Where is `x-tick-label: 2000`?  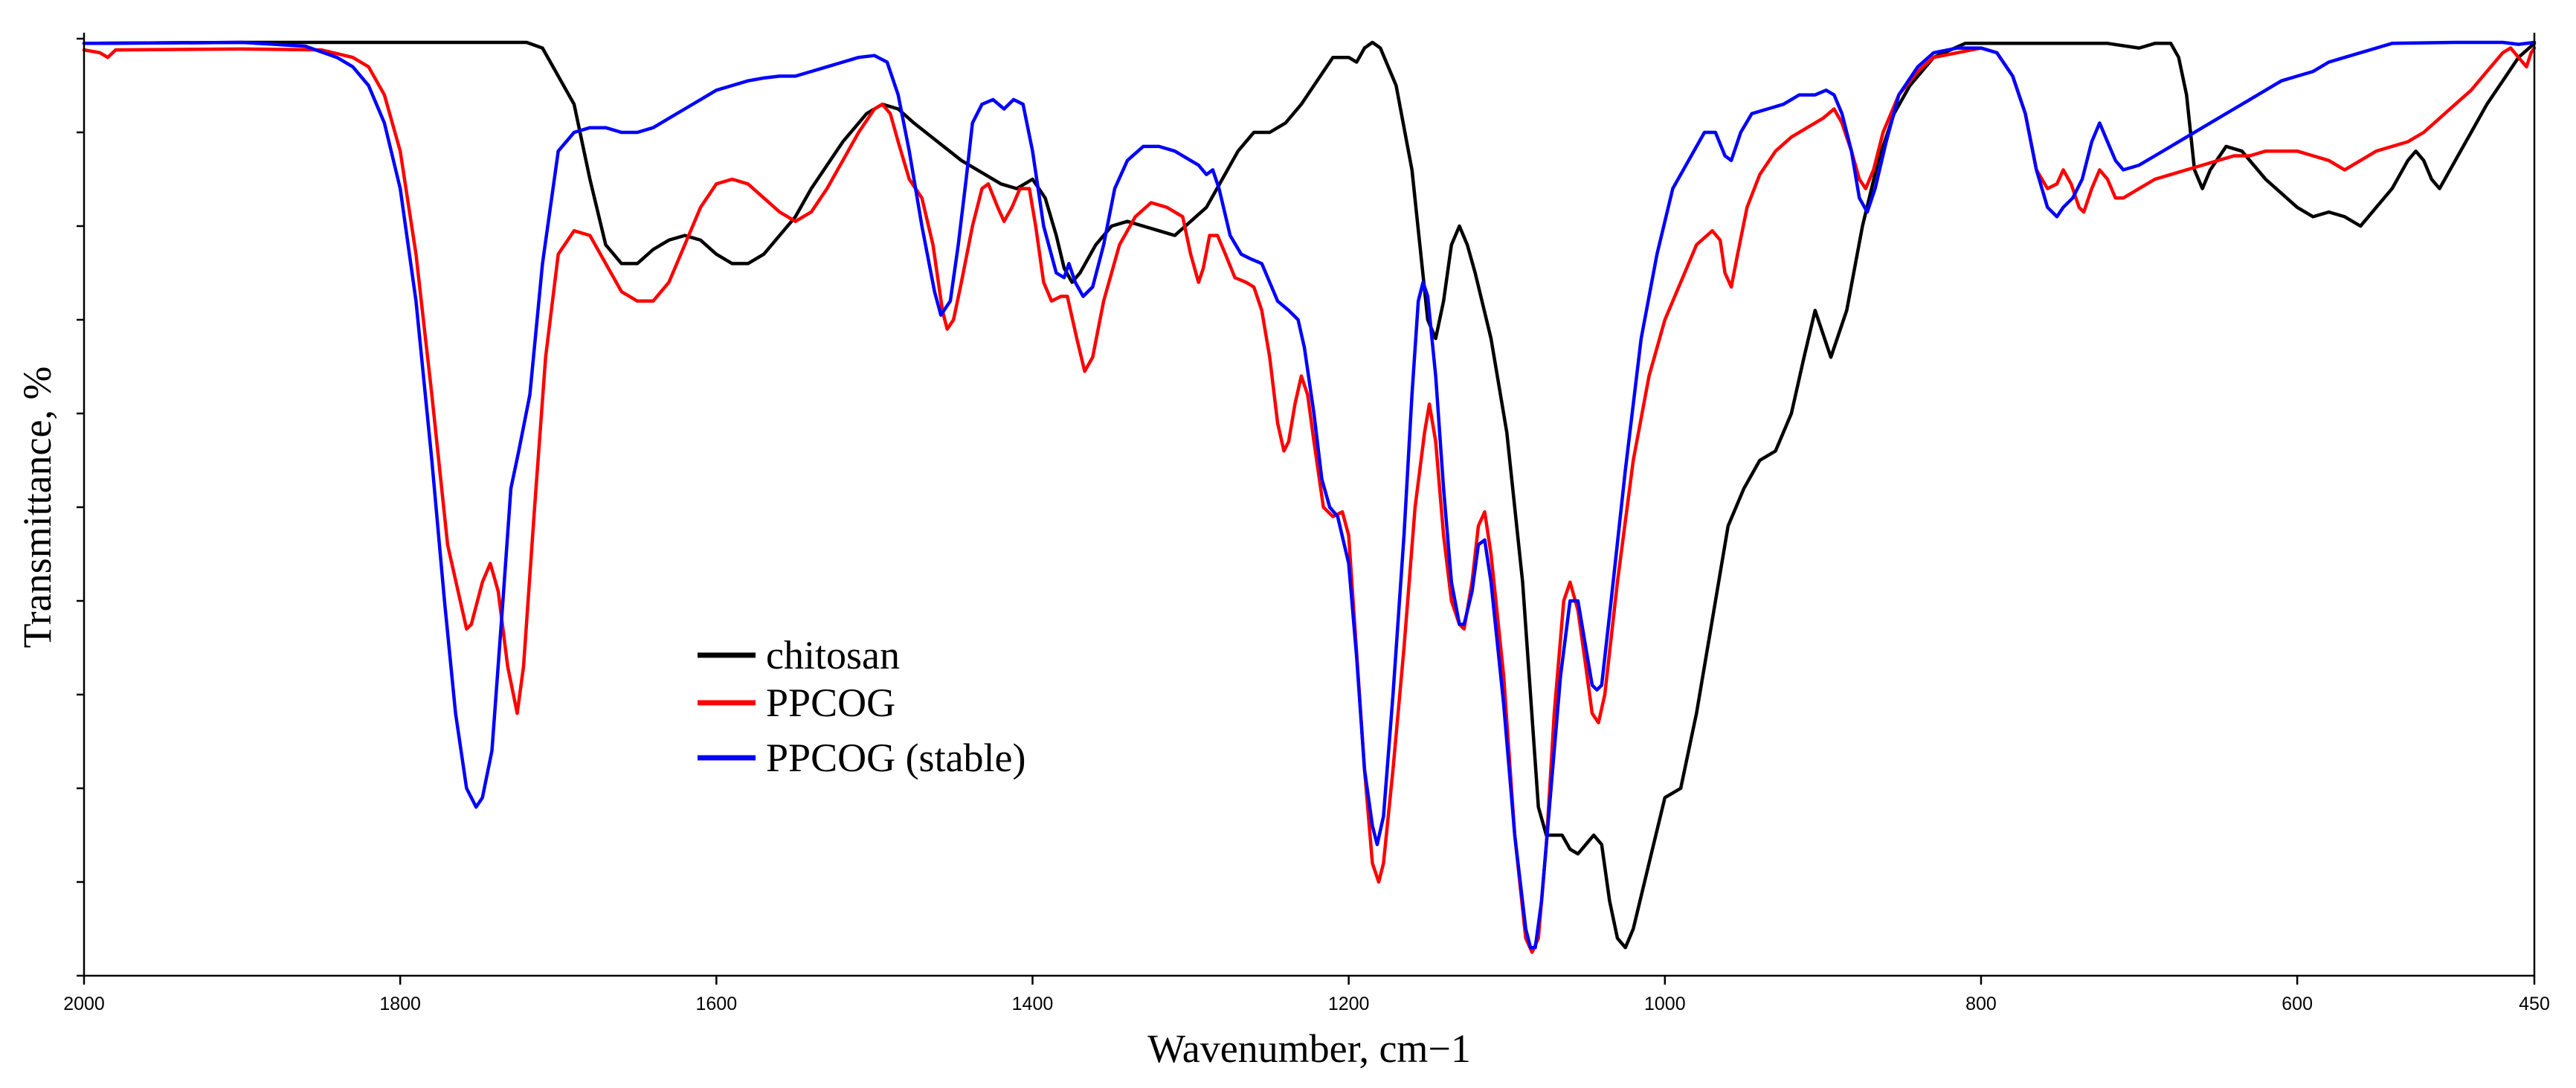
x-tick-label: 2000 is located at coordinates (84, 1004).